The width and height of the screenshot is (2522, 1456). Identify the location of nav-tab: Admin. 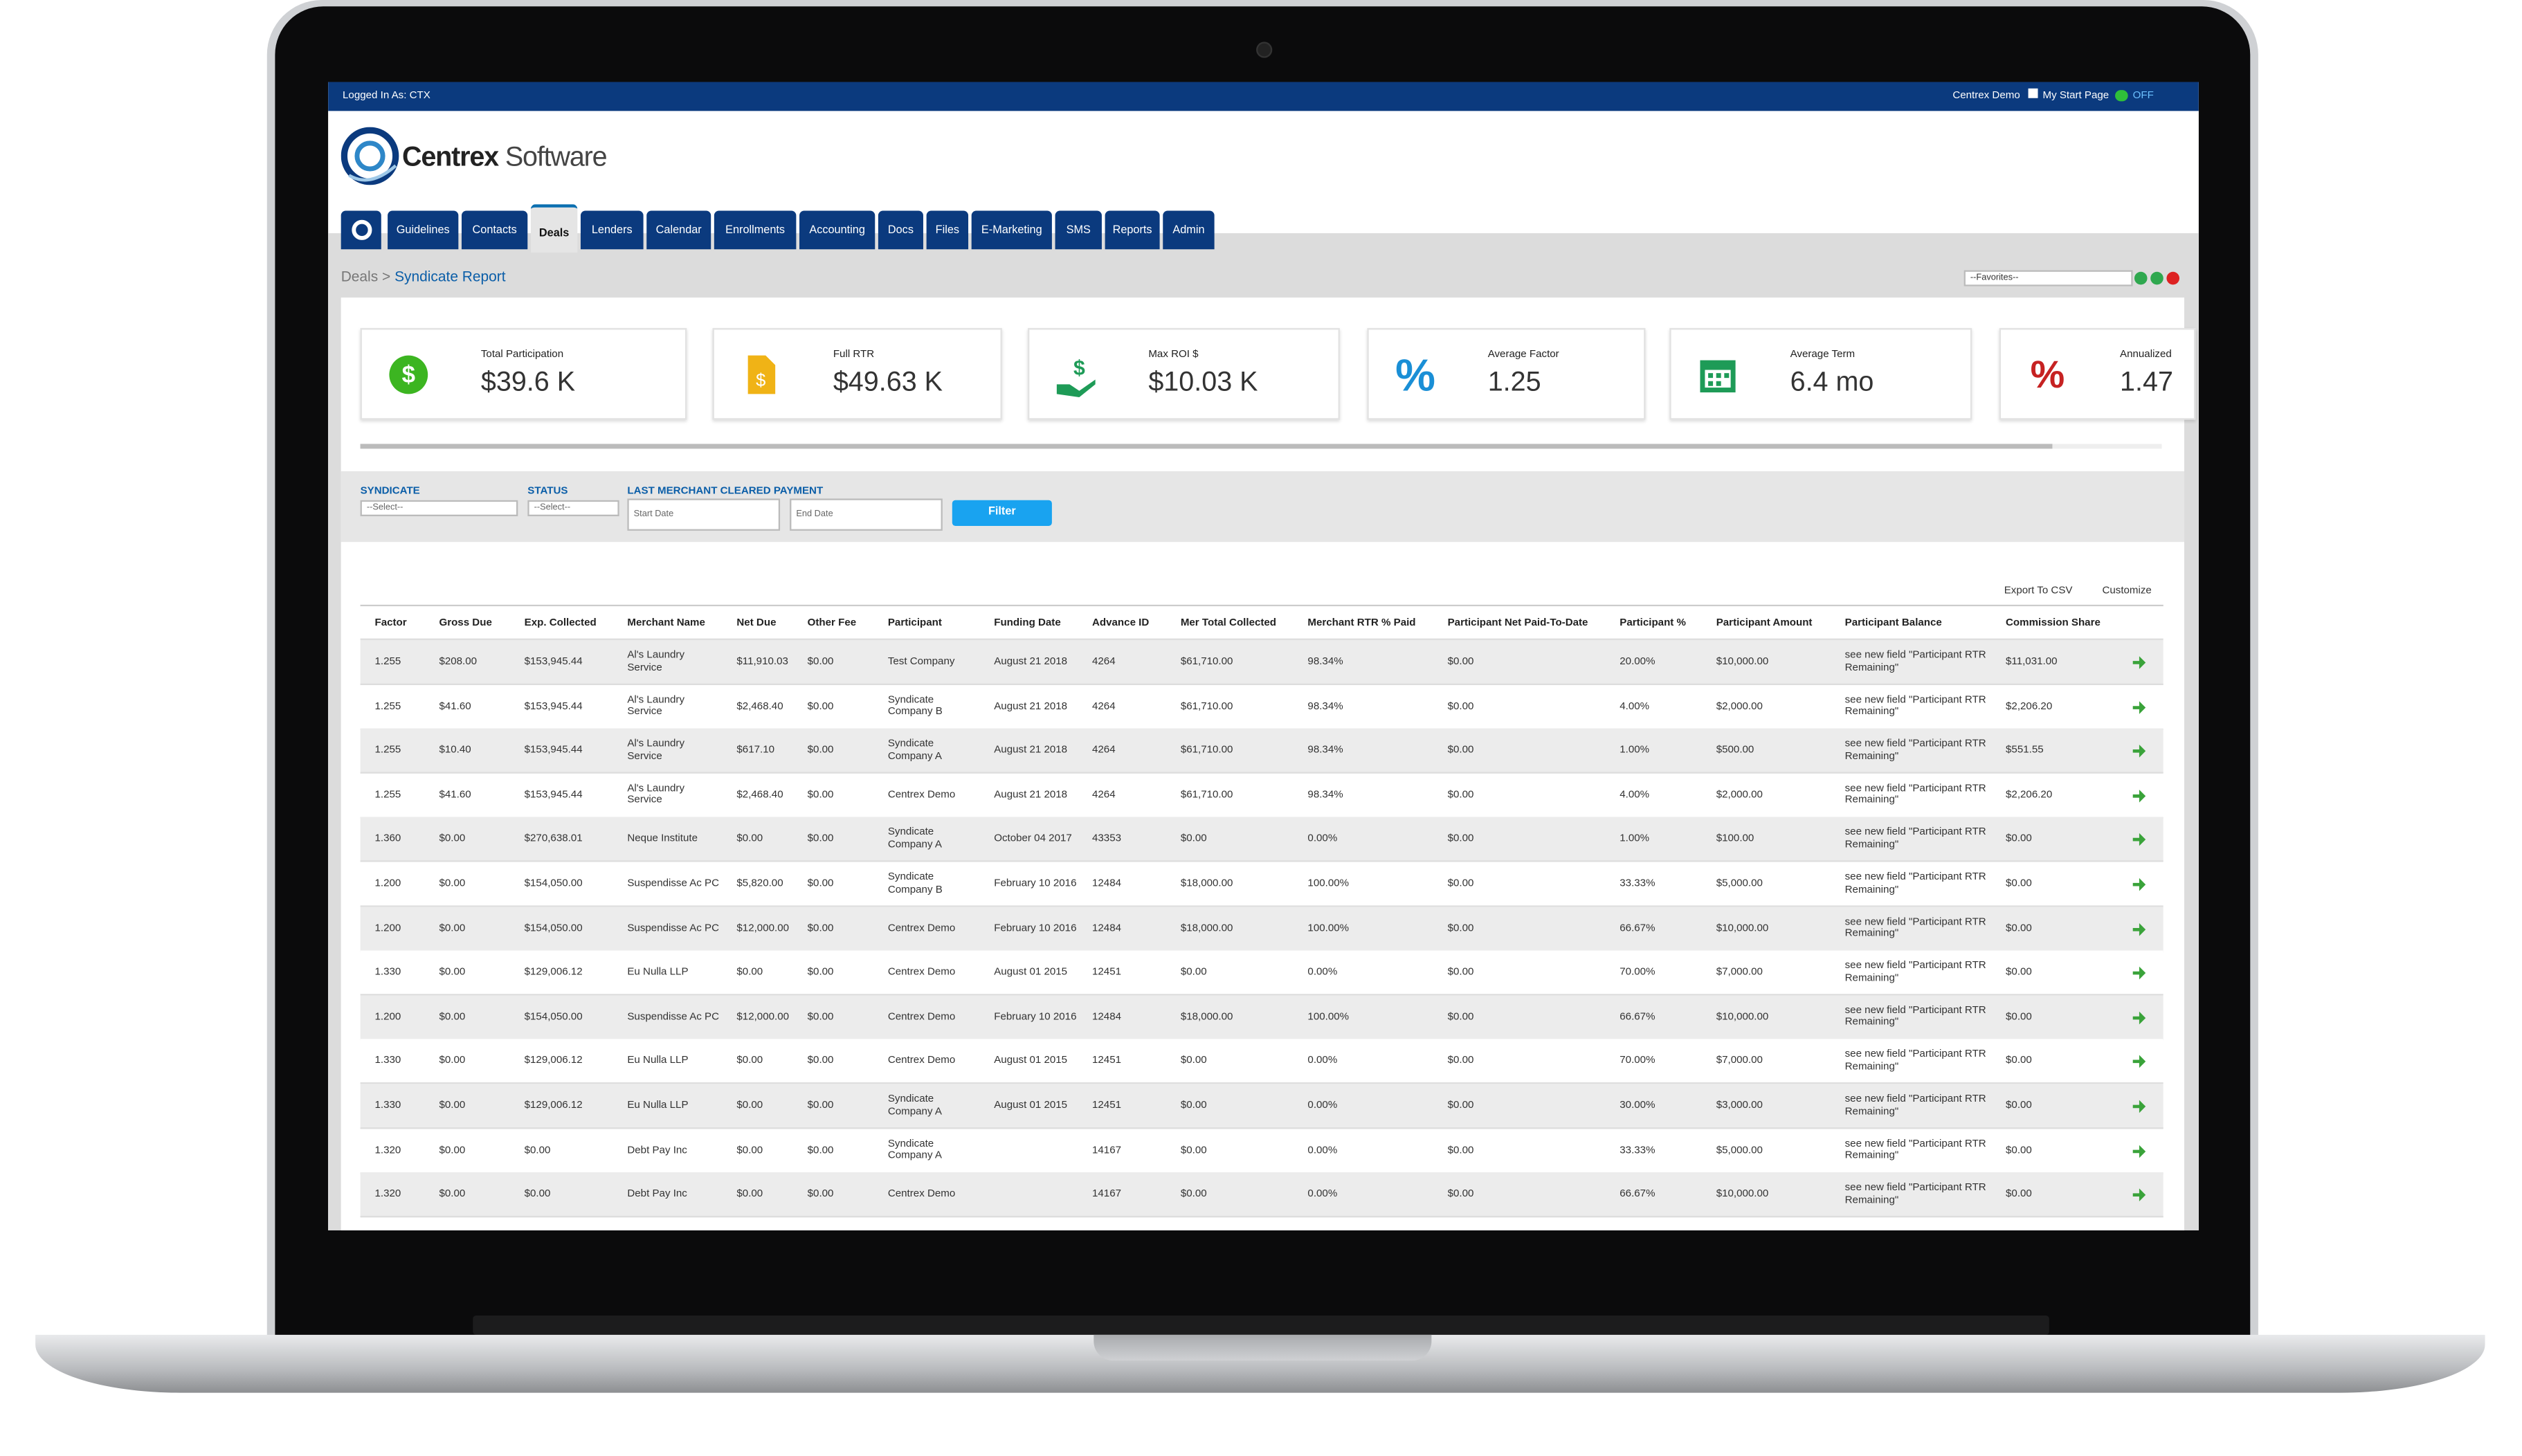
(1189, 230).